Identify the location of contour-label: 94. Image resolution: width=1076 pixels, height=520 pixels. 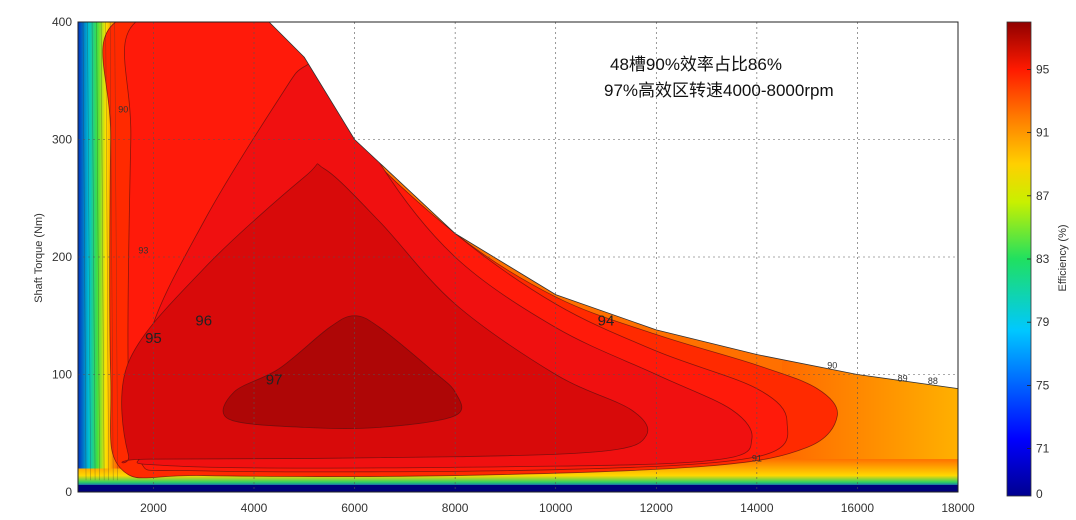
(606, 321).